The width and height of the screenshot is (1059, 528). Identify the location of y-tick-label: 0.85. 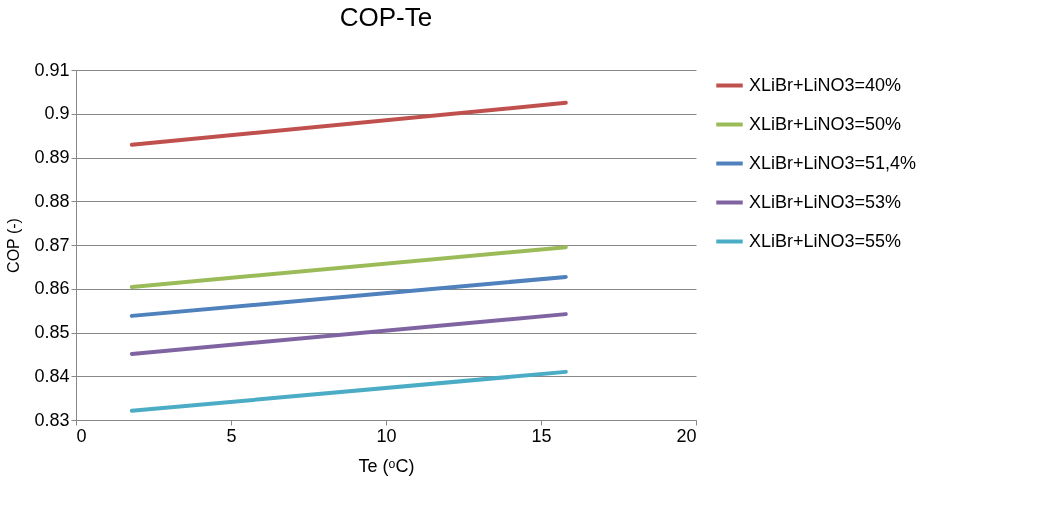
(52, 332).